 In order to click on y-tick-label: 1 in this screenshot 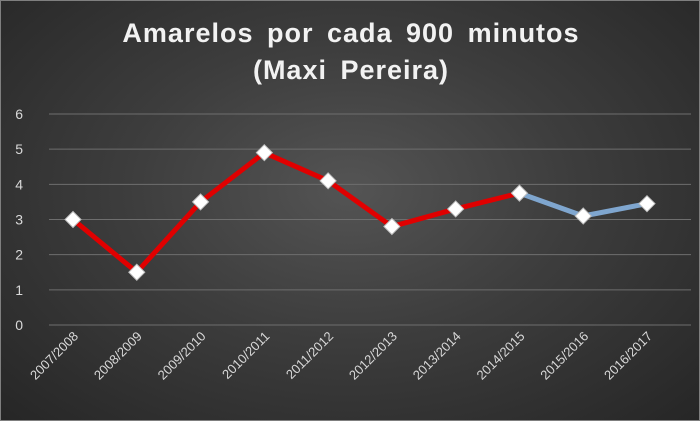, I will do `click(19, 290)`.